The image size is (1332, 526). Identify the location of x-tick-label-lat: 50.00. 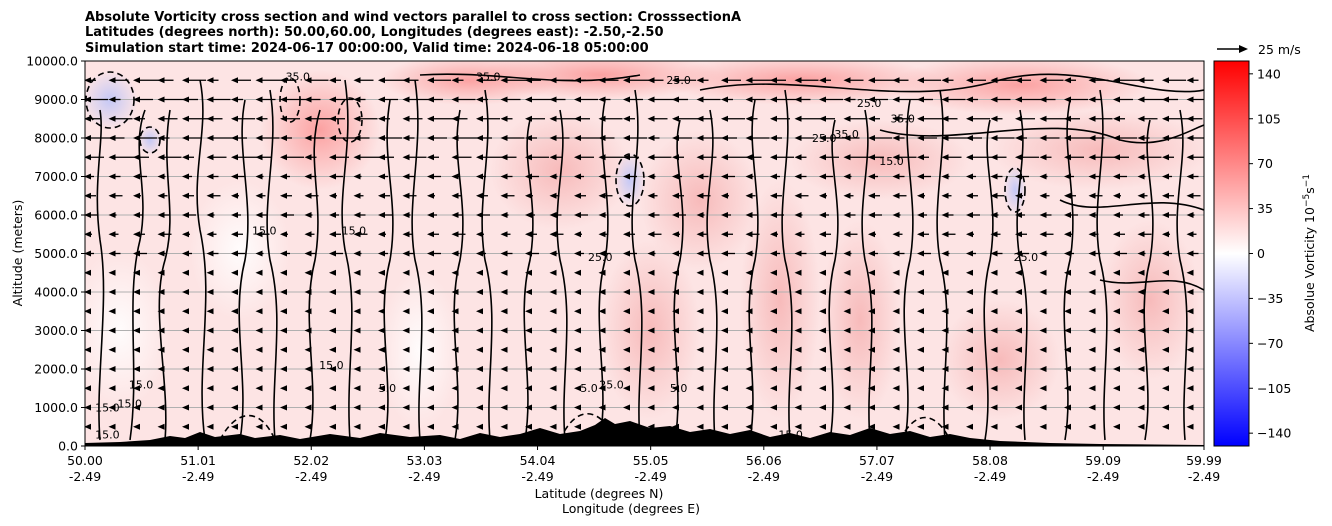
(85, 460).